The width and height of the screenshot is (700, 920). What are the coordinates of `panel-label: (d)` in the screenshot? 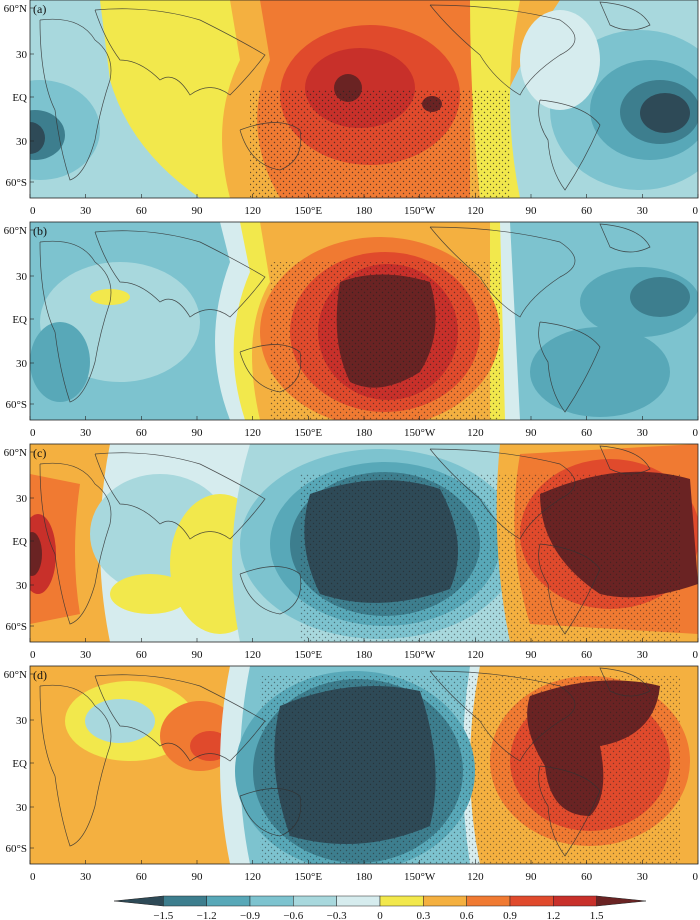 It's located at (40, 675).